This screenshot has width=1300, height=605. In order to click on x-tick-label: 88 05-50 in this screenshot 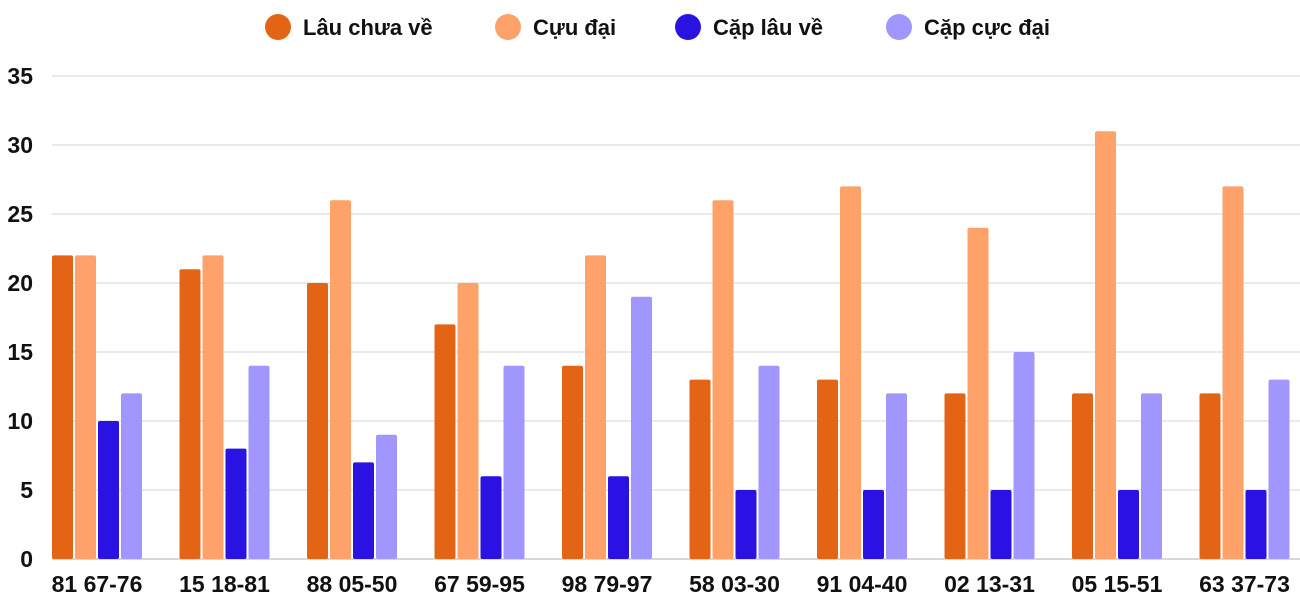, I will do `click(352, 584)`.